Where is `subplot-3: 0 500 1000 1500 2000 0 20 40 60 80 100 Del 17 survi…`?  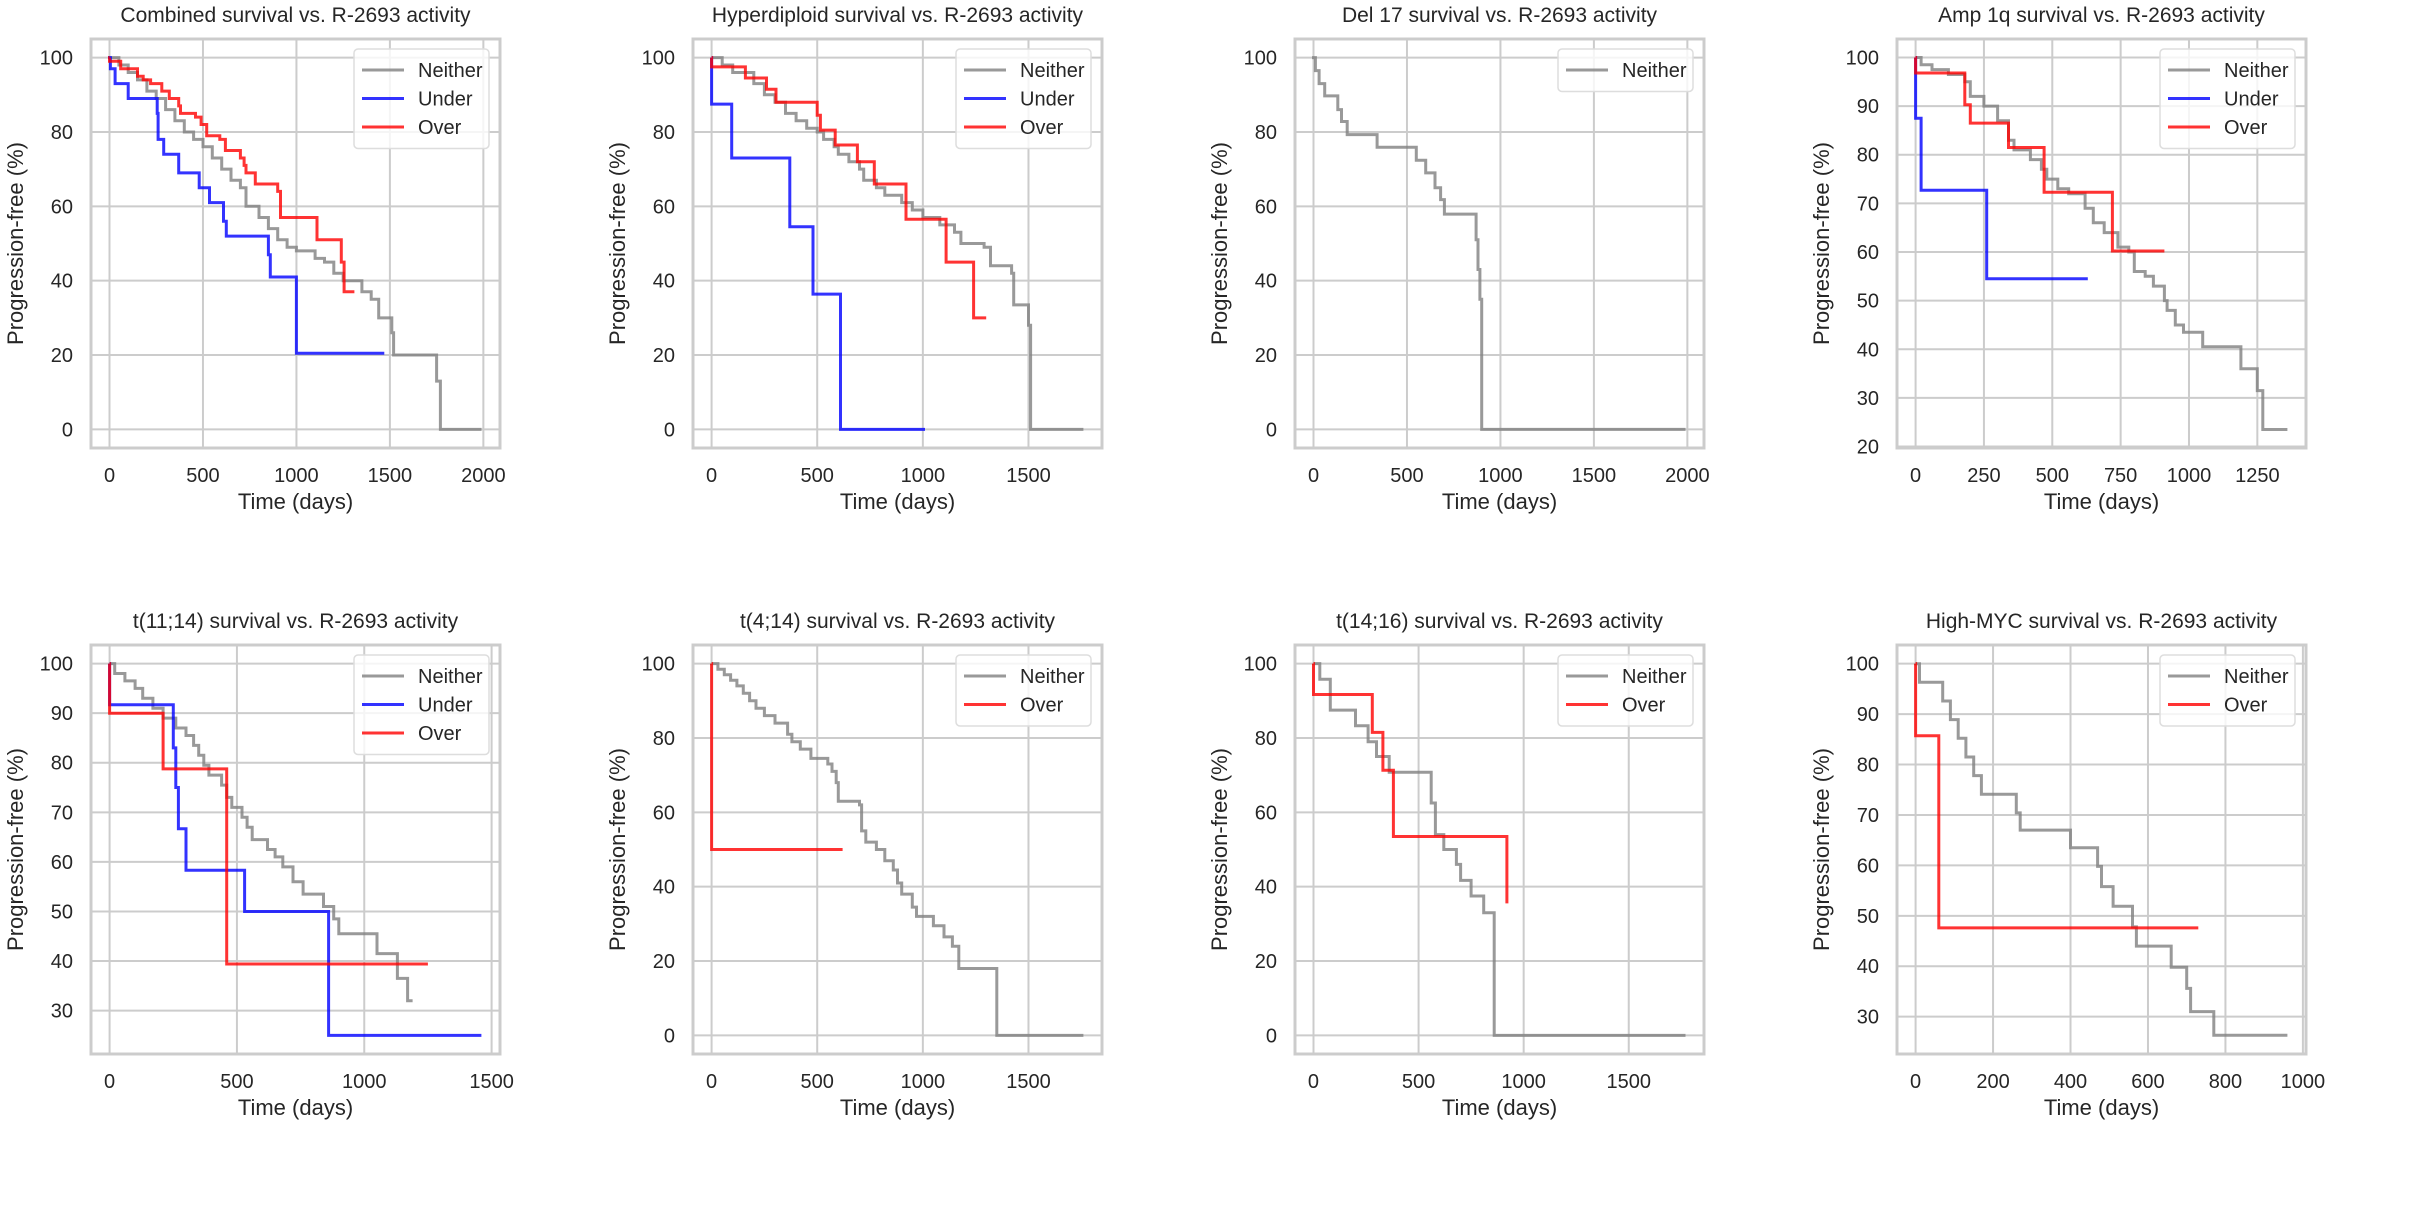 subplot-3: 0 500 1000 1500 2000 0 20 40 60 80 100 Del 17 survi… is located at coordinates (1458, 259).